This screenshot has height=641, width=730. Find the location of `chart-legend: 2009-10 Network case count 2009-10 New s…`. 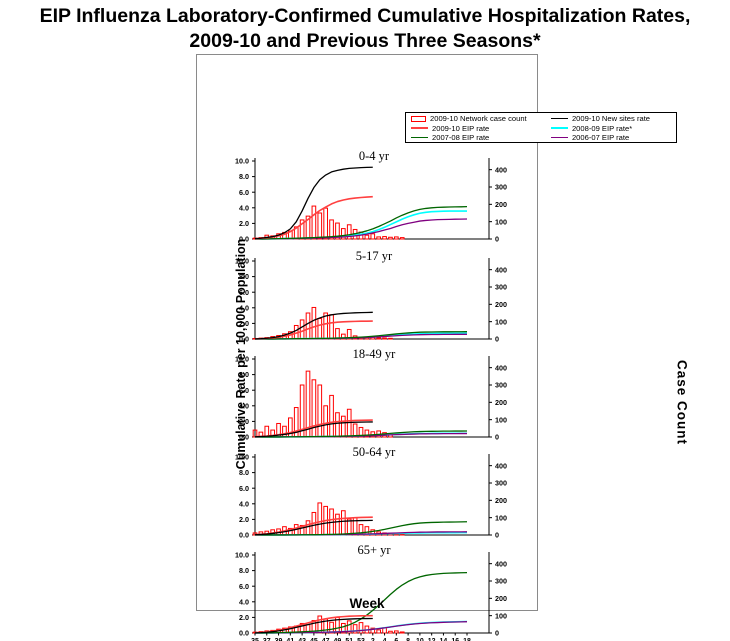

chart-legend: 2009-10 Network case count 2009-10 New s… is located at coordinates (541, 127).